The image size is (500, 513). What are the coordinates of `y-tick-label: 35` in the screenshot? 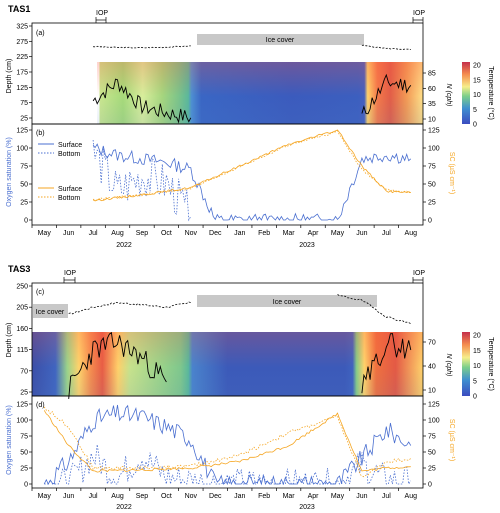 It's located at (432, 104).